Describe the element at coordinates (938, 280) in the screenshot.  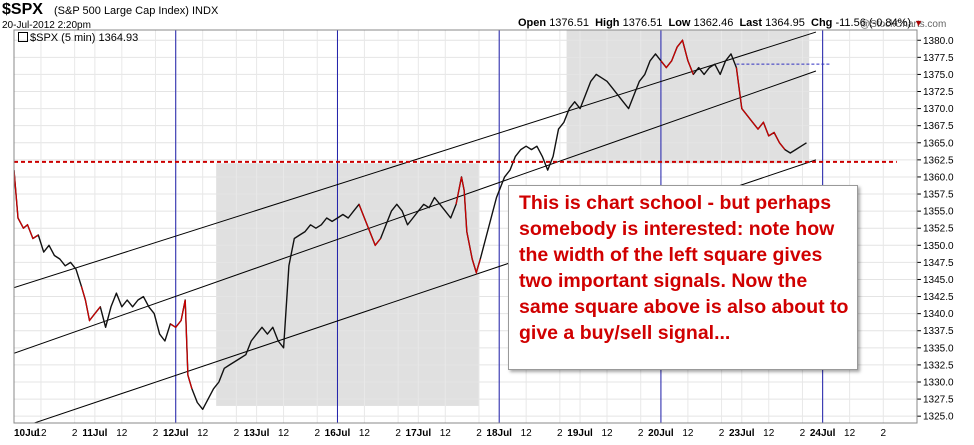
I see `y-tick-label: 1345.0` at that location.